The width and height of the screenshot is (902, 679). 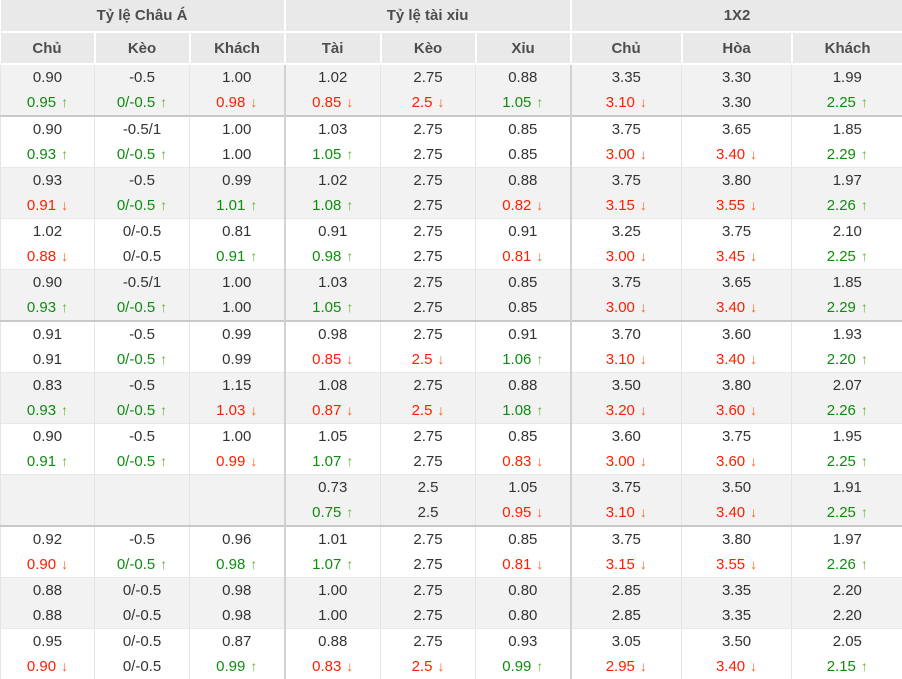 What do you see at coordinates (333, 180) in the screenshot?
I see `odds-value-line: 1.02` at bounding box center [333, 180].